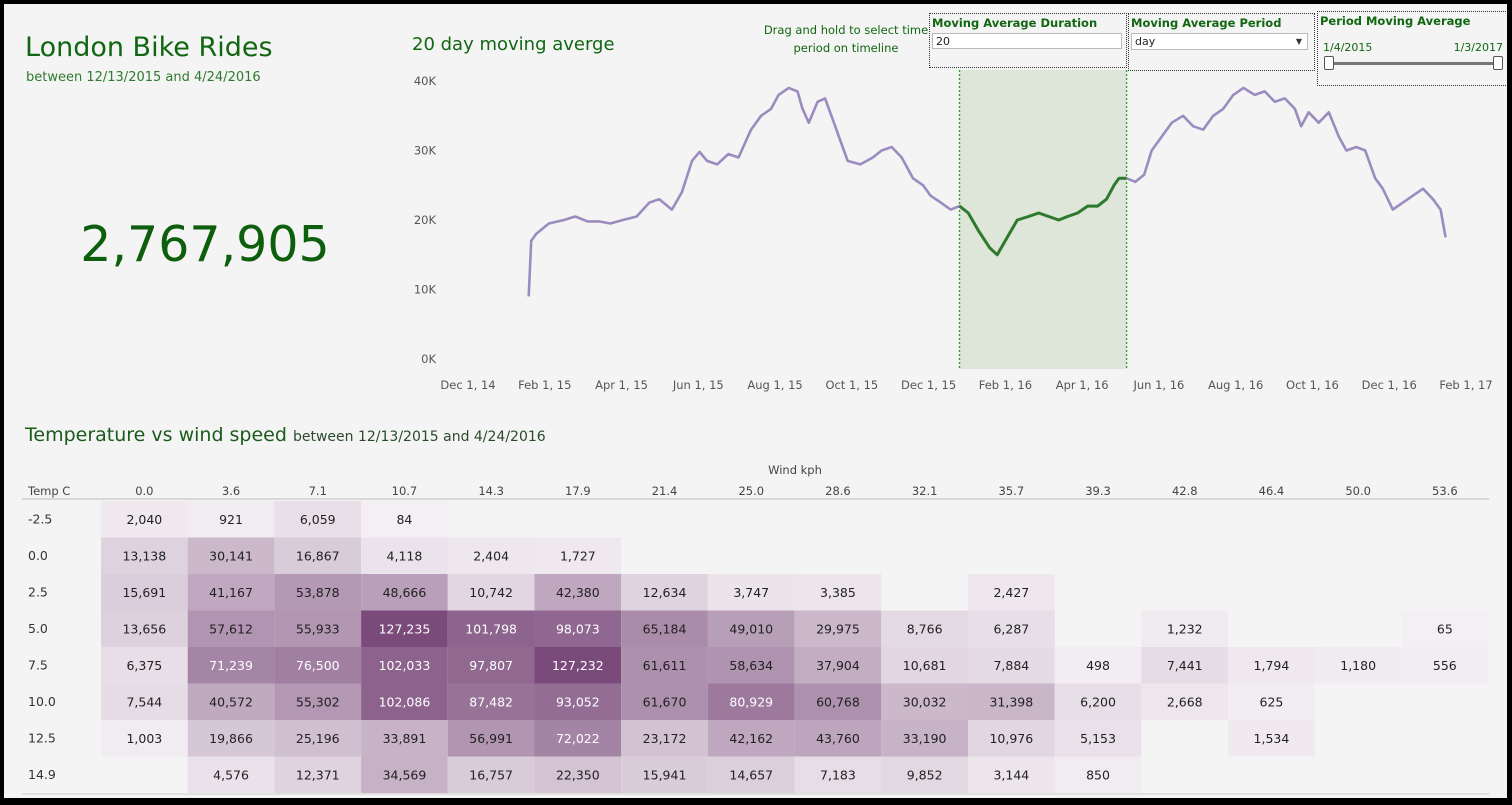 Image resolution: width=1512 pixels, height=805 pixels. What do you see at coordinates (425, 151) in the screenshot?
I see `y-tick-label: 30K` at bounding box center [425, 151].